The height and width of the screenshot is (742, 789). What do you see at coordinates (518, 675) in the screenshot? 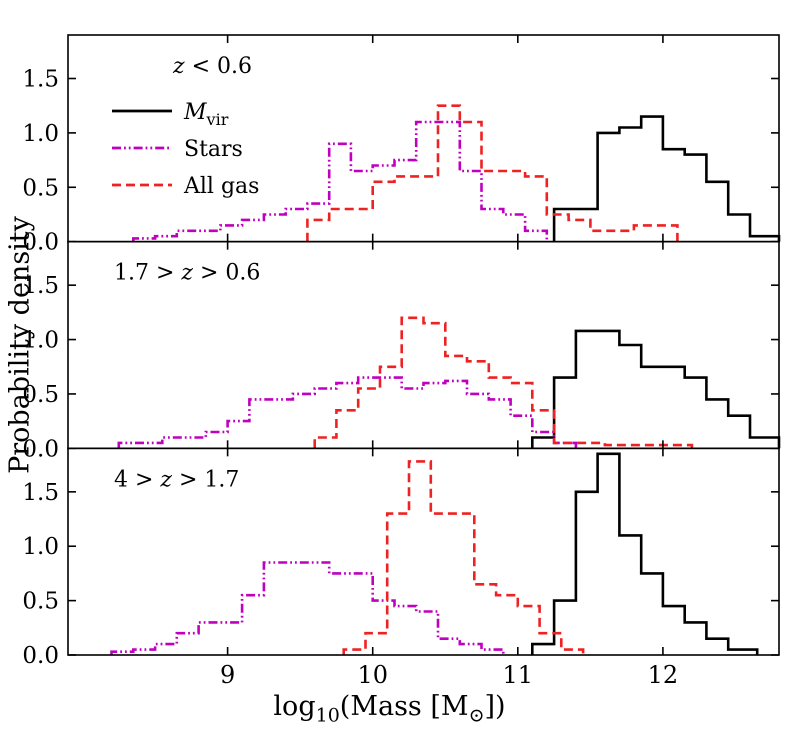
I see `x-tick-label: 11` at bounding box center [518, 675].